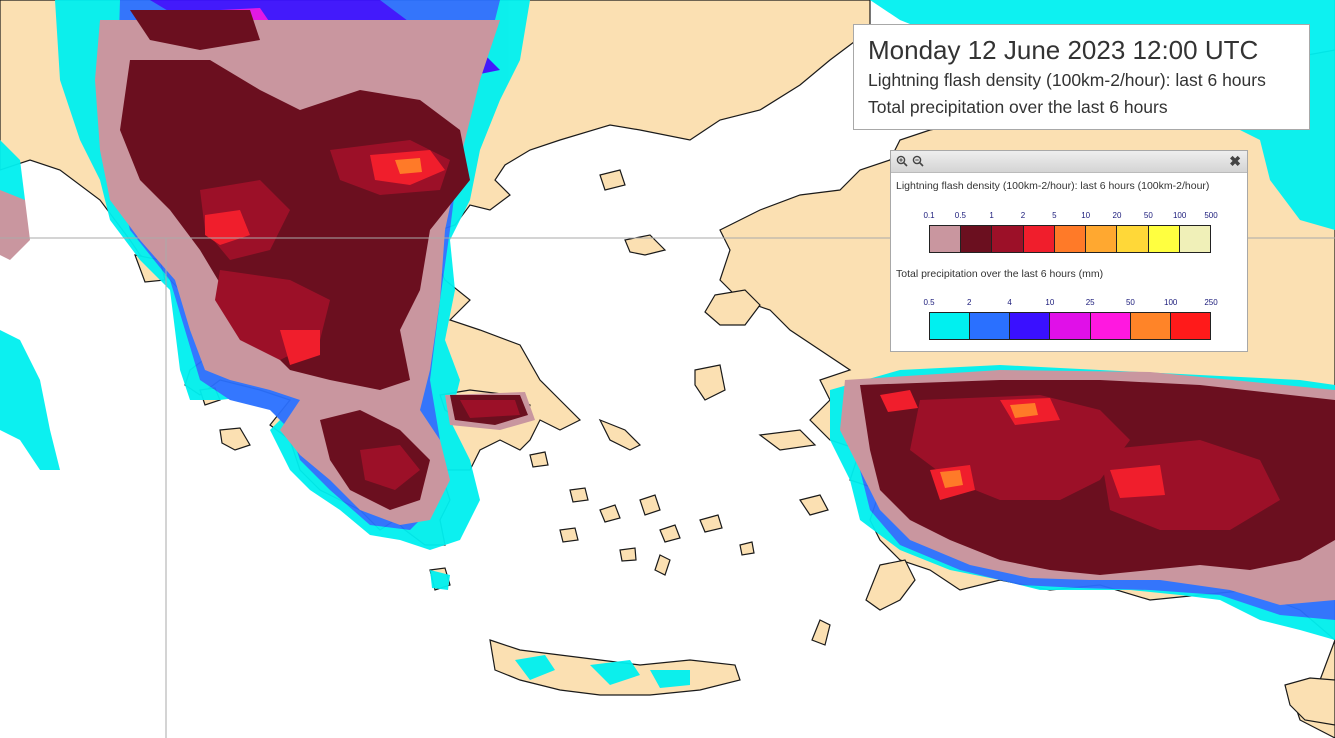 The width and height of the screenshot is (1335, 738). I want to click on lightning-tick-label: 0.5, so click(960, 215).